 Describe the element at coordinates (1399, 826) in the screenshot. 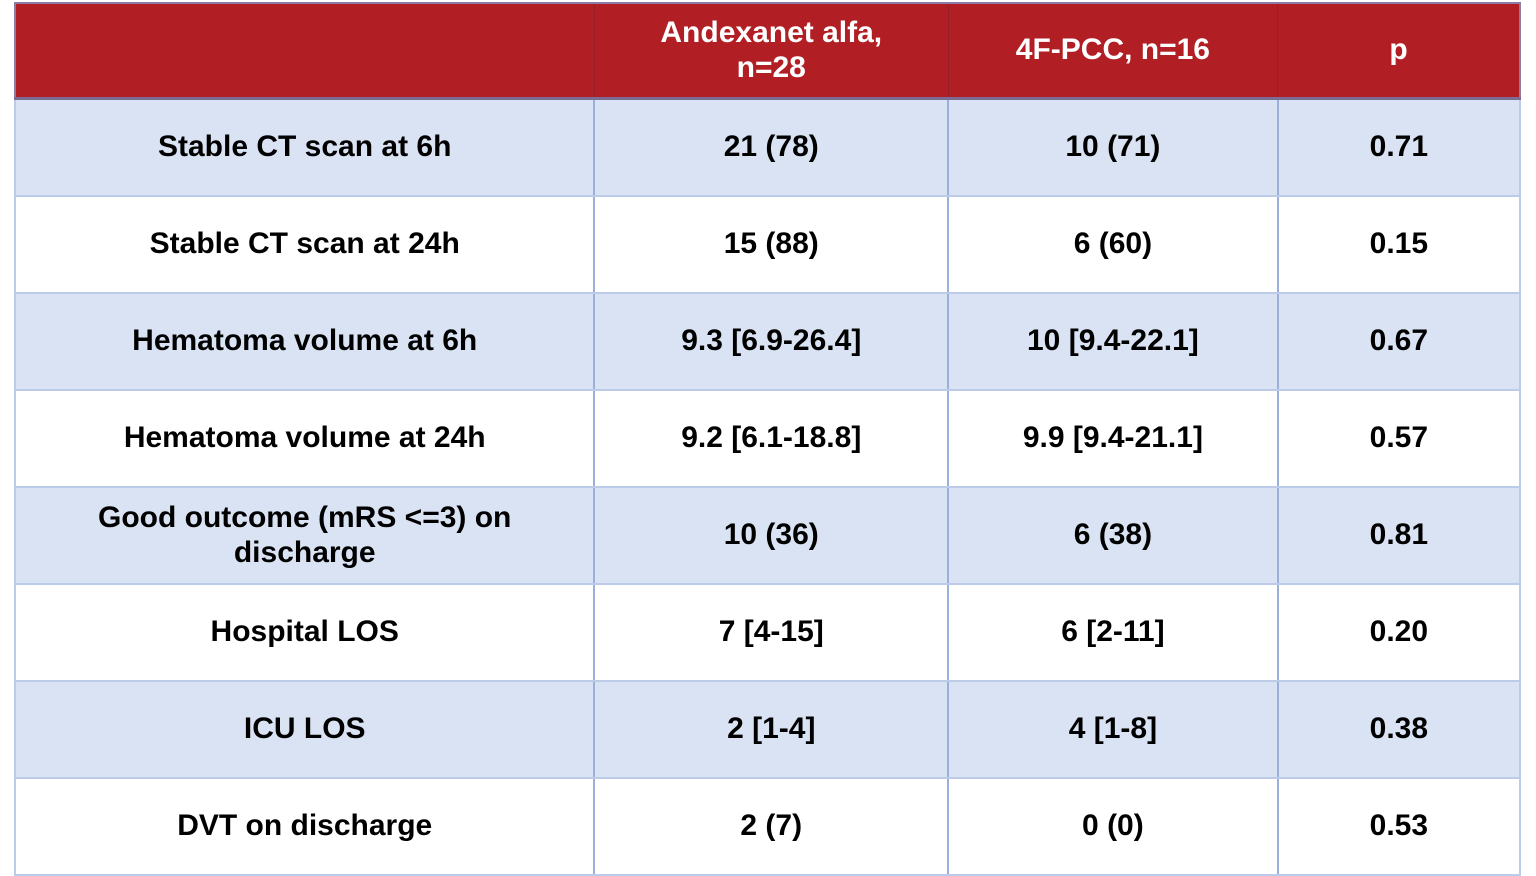

I see `p-value-cell: 0.53` at that location.